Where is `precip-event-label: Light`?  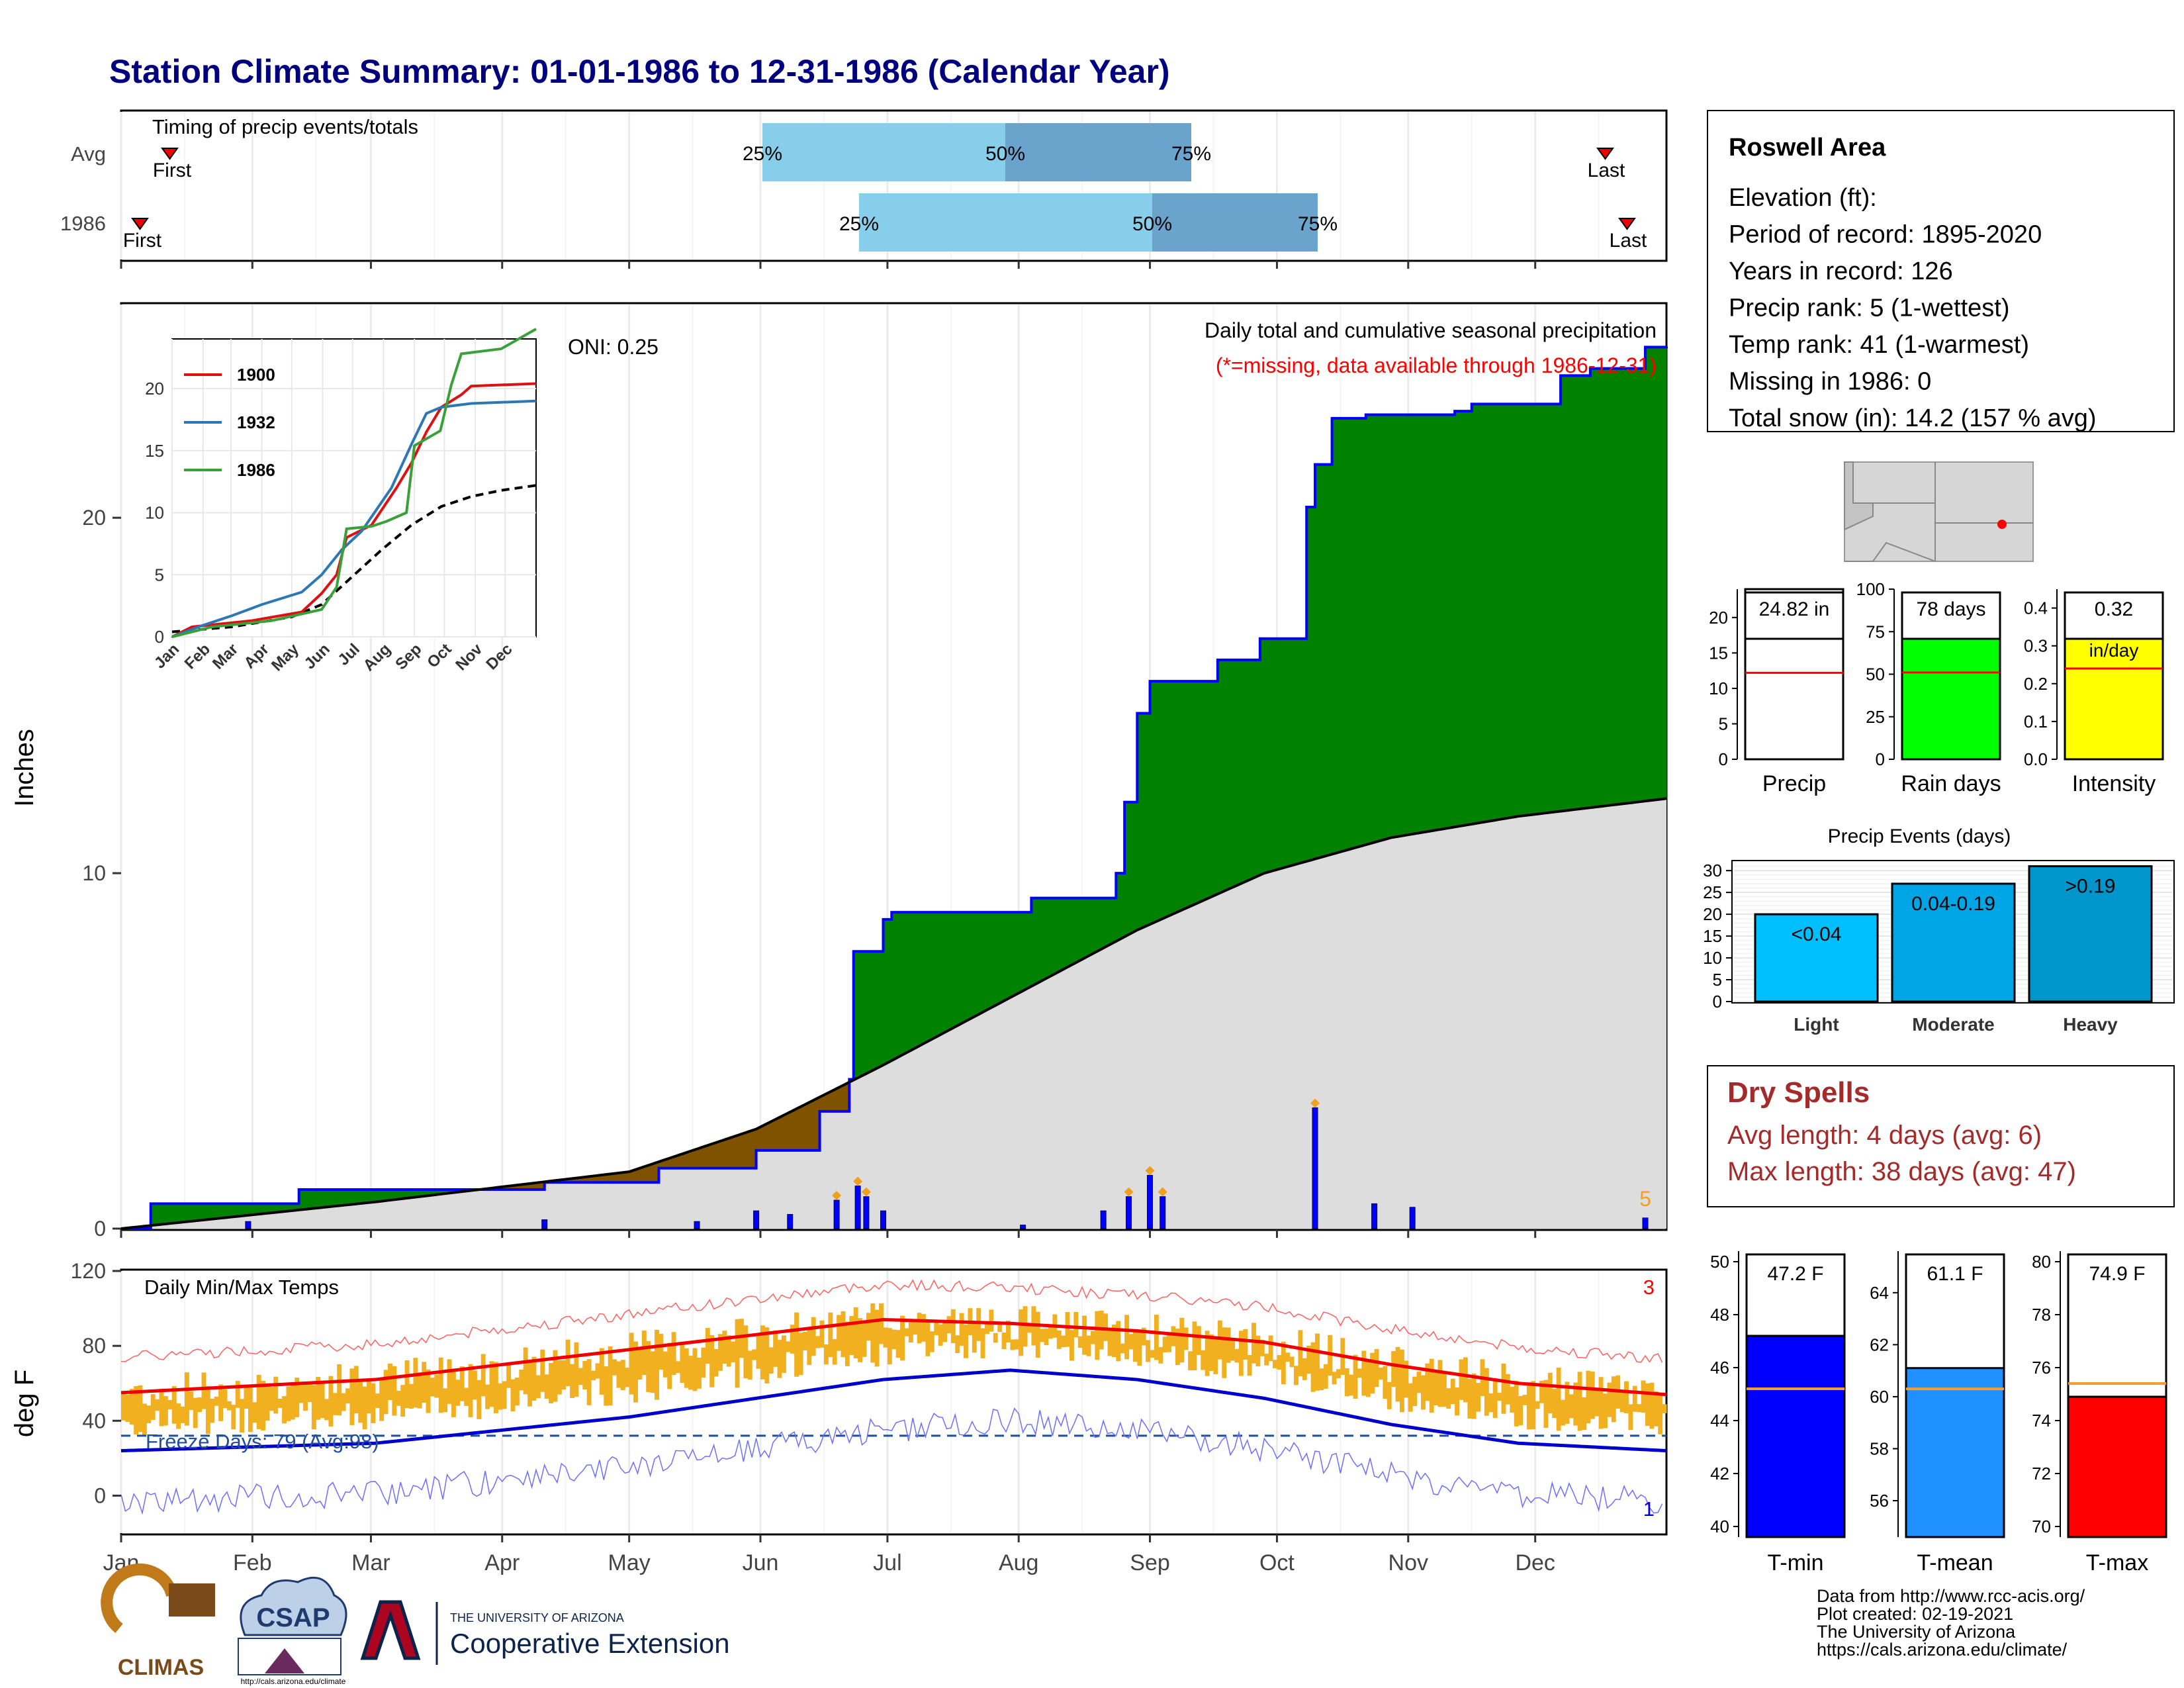 precip-event-label: Light is located at coordinates (1817, 1024).